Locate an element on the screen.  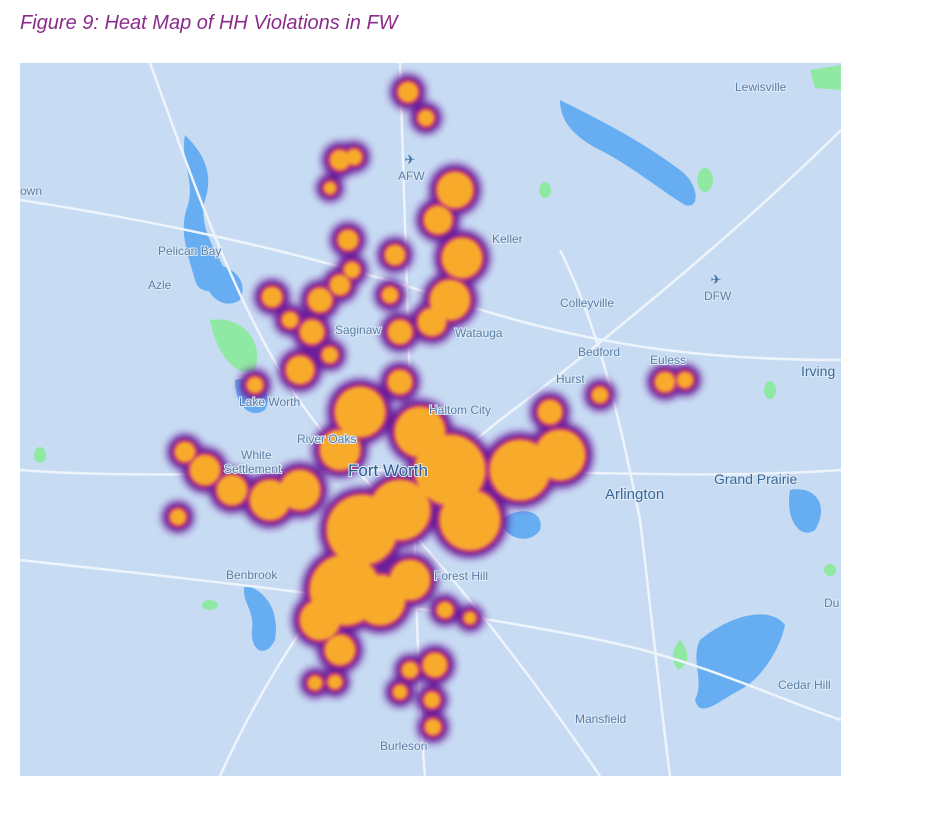
place-label: Fort Worth is located at coordinates (388, 470).